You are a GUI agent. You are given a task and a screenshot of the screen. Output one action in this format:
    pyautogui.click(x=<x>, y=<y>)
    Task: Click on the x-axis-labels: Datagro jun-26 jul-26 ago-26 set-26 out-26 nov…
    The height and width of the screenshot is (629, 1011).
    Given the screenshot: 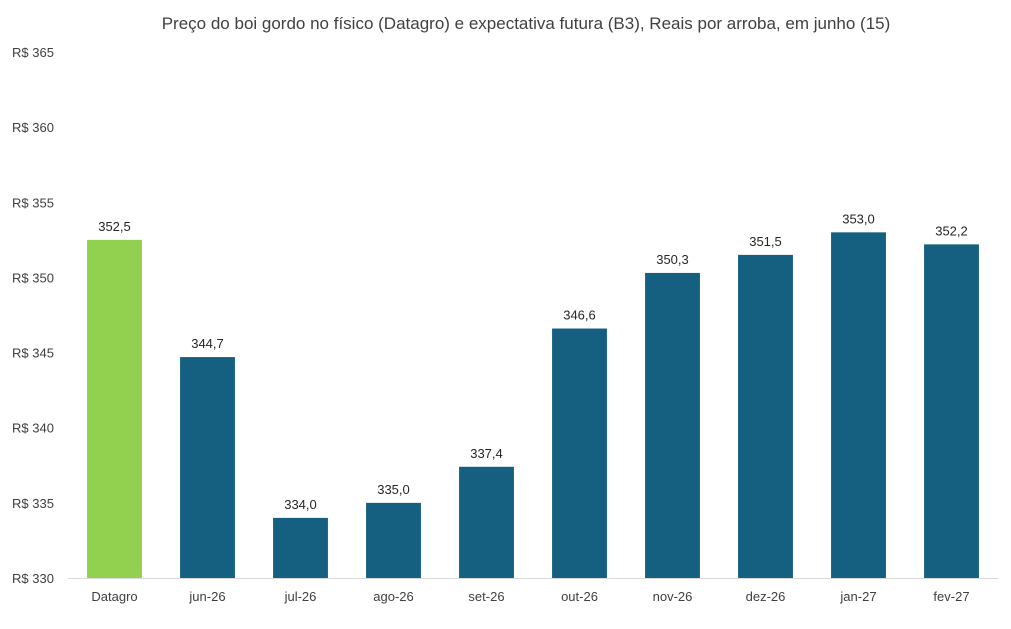 What is the action you would take?
    pyautogui.click(x=530, y=596)
    